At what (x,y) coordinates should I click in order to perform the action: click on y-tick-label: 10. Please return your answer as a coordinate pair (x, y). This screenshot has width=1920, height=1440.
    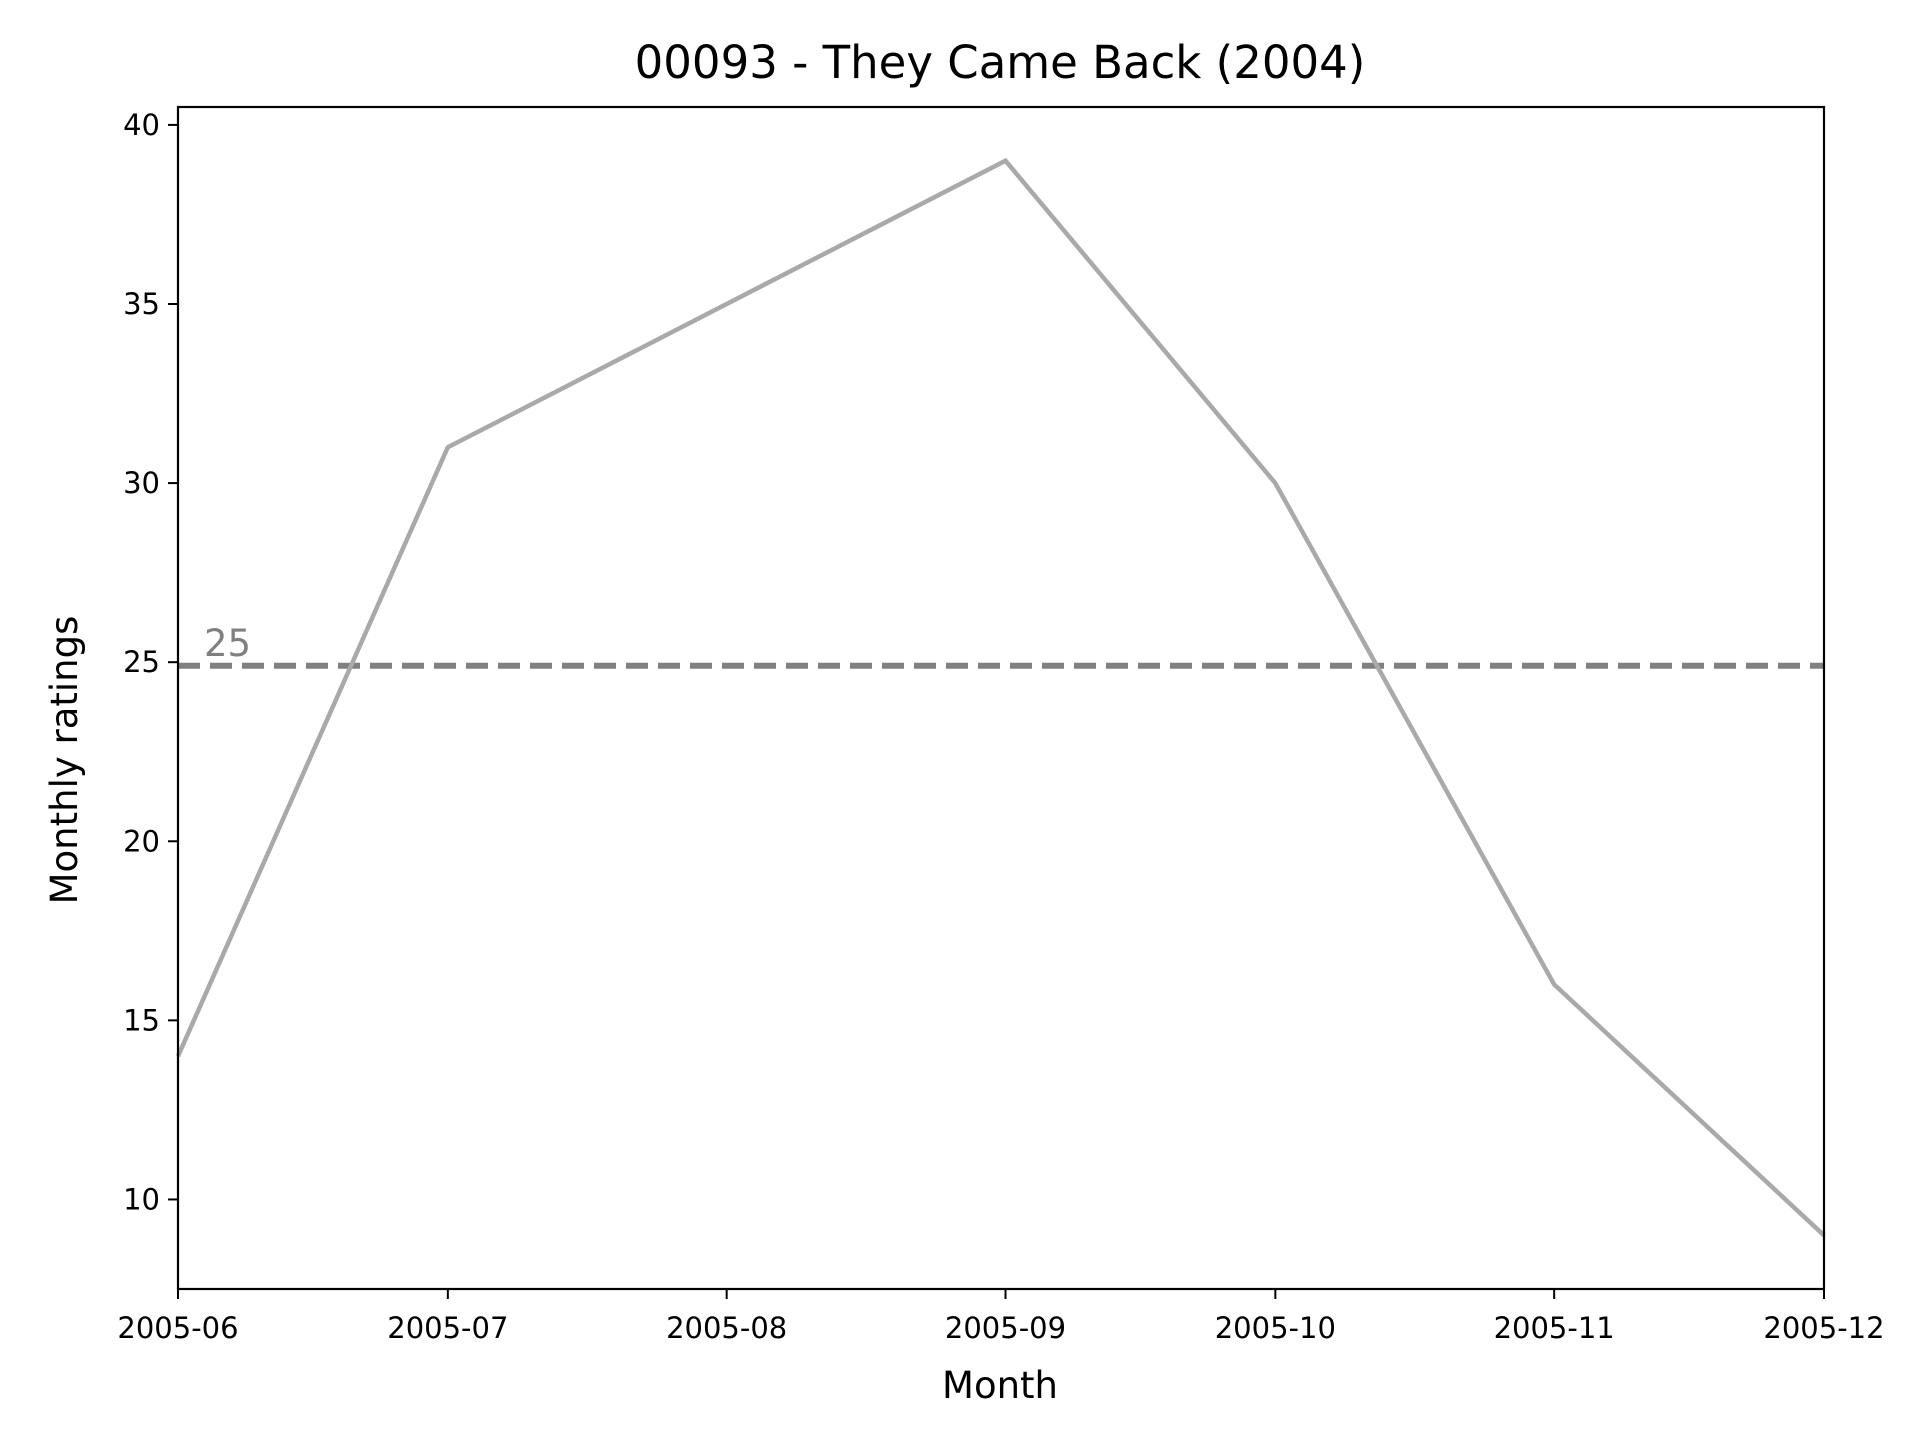
    Looking at the image, I should click on (141, 1199).